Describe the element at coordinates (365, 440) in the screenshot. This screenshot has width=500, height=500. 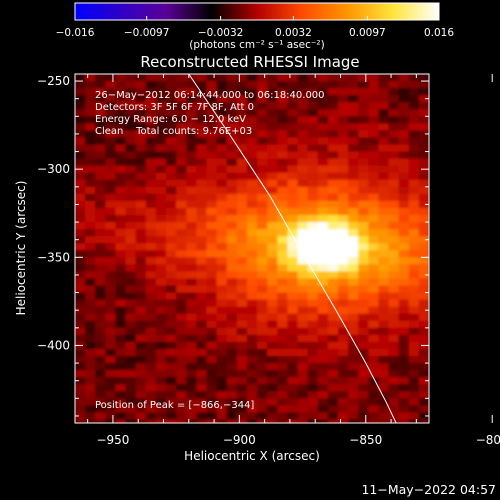
I see `x-tick-label: −850` at that location.